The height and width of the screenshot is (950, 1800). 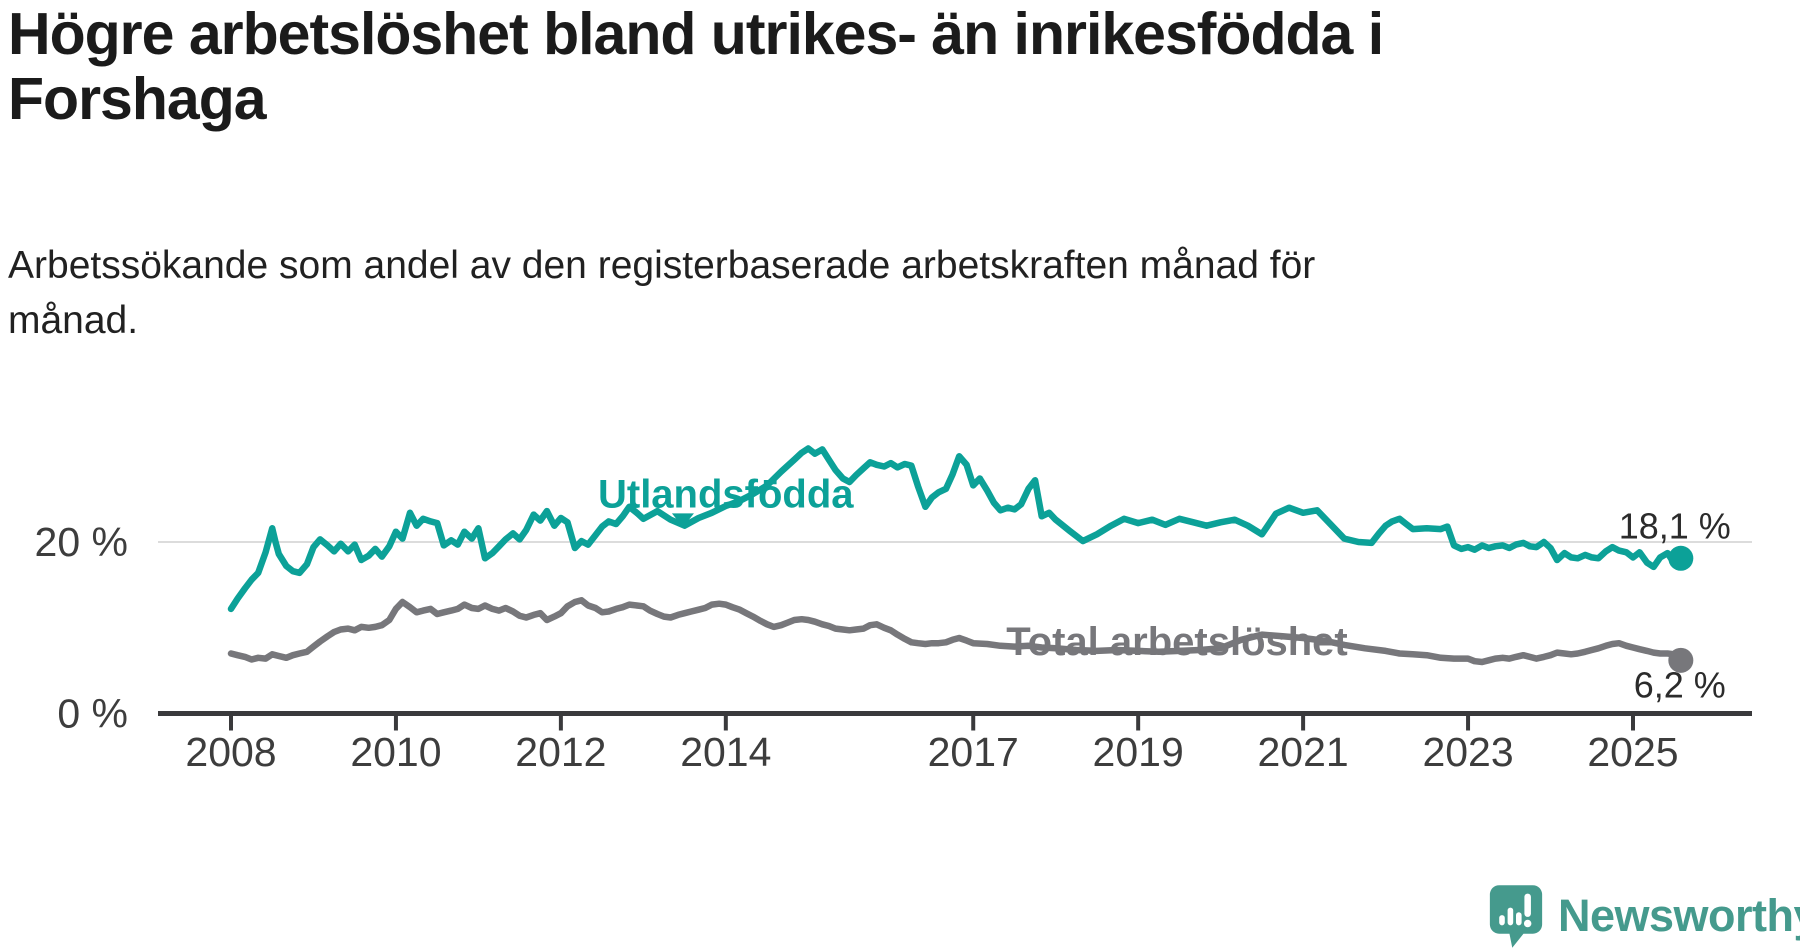 What do you see at coordinates (1138, 752) in the screenshot?
I see `x-axis-label-2019: 2019` at bounding box center [1138, 752].